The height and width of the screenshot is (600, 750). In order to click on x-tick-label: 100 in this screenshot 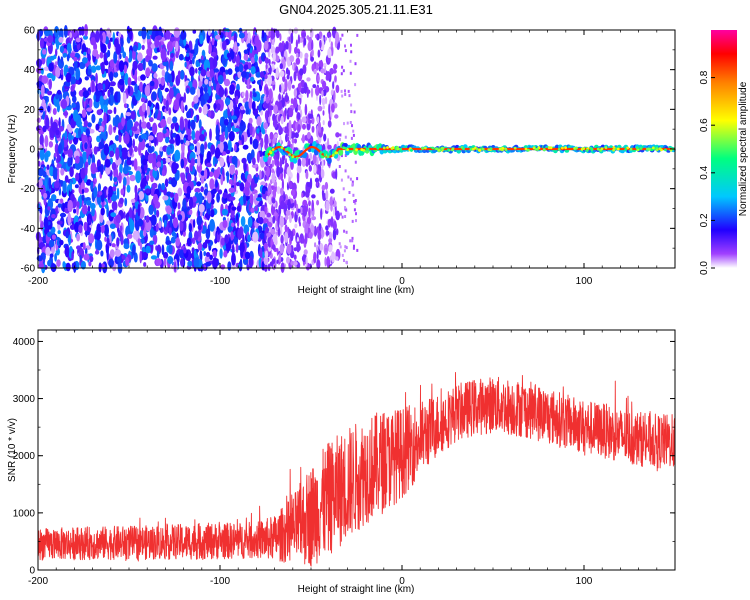, I will do `click(584, 581)`.